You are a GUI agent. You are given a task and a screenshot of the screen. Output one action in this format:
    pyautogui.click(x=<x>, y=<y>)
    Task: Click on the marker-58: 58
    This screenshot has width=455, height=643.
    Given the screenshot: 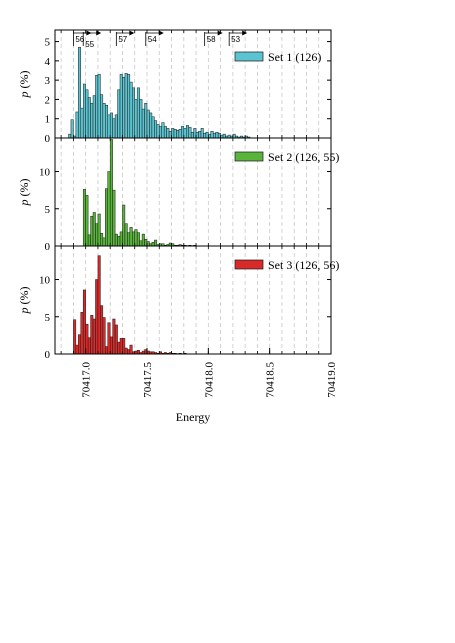 What is the action you would take?
    pyautogui.click(x=213, y=38)
    